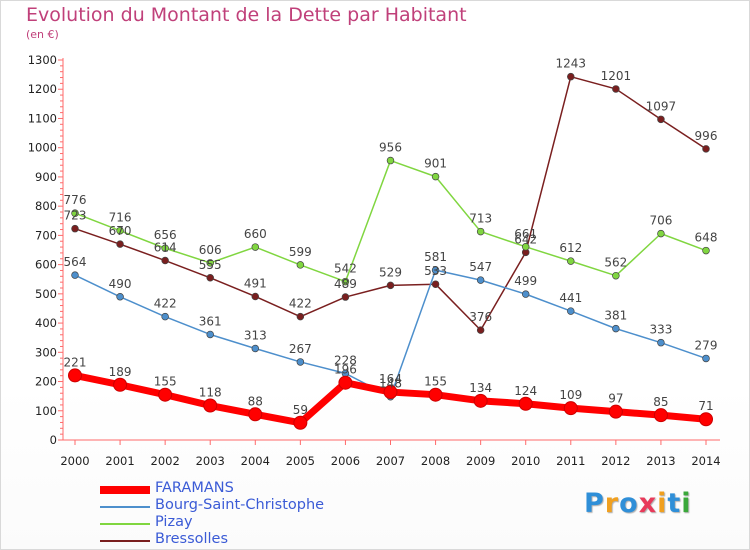  What do you see at coordinates (300, 410) in the screenshot?
I see `data-label: 59` at bounding box center [300, 410].